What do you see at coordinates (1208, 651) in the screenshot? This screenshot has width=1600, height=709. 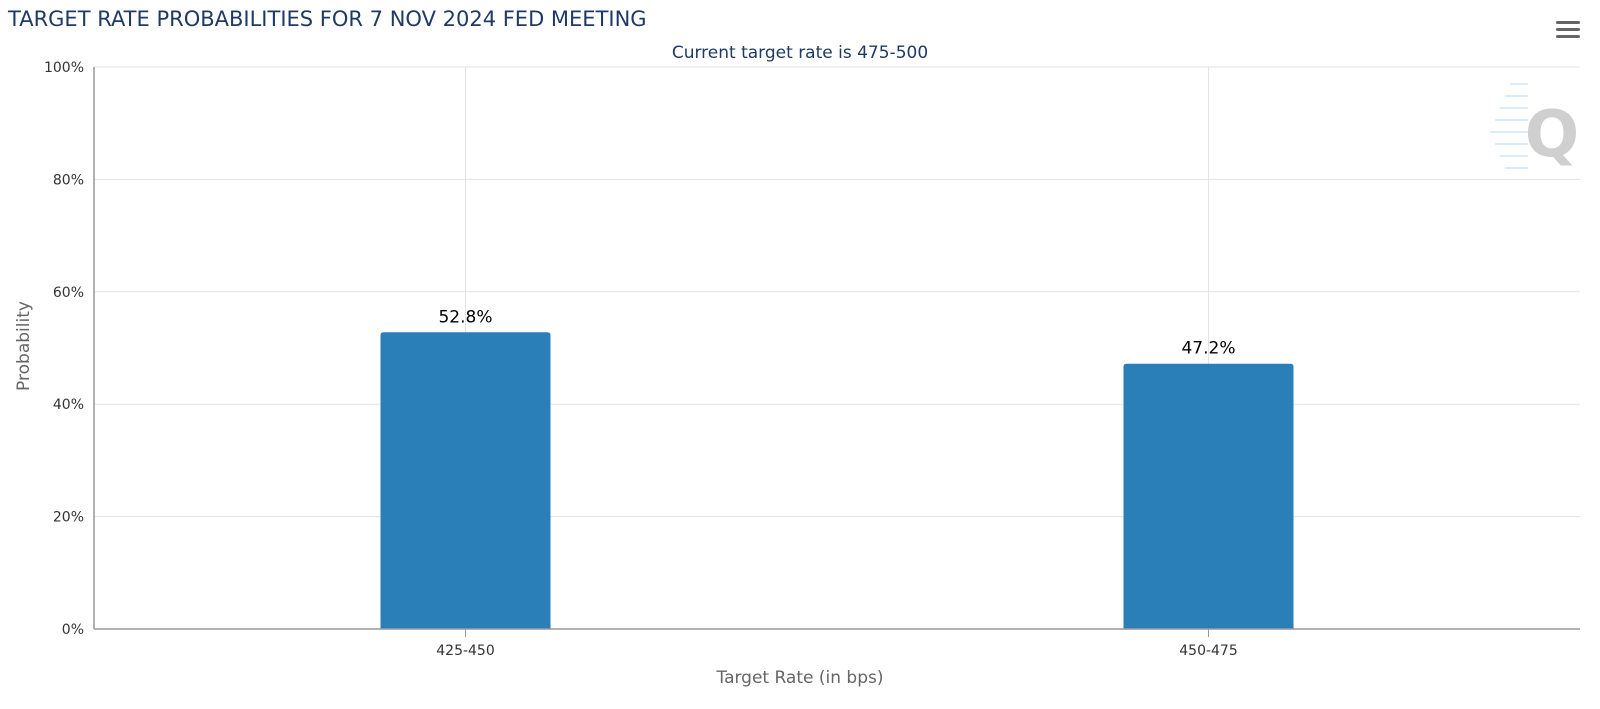 I see `x-tick-label: 450-475` at bounding box center [1208, 651].